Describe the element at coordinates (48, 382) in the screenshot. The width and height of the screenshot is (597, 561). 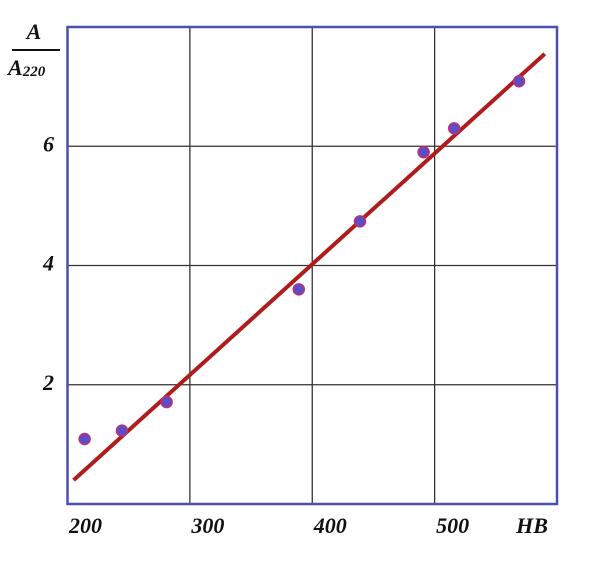
I see `y-tick-label: 2` at that location.